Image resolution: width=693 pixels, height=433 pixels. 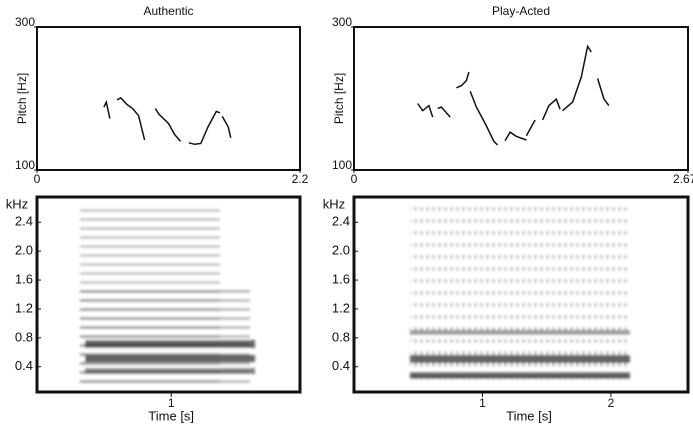 I want to click on x-tick-label: 2.674, so click(x=683, y=179).